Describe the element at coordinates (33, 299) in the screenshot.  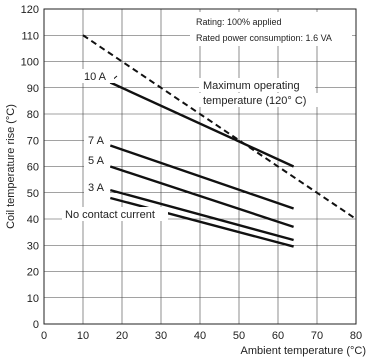
I see `y-tick-label: 10` at that location.